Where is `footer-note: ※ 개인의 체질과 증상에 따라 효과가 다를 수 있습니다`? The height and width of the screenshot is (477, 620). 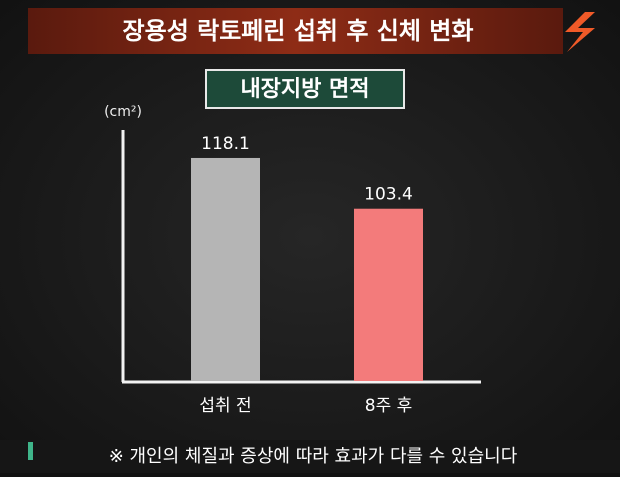
footer-note: ※ 개인의 체질과 증상에 따라 효과가 다를 수 있습니다 is located at coordinates (313, 456).